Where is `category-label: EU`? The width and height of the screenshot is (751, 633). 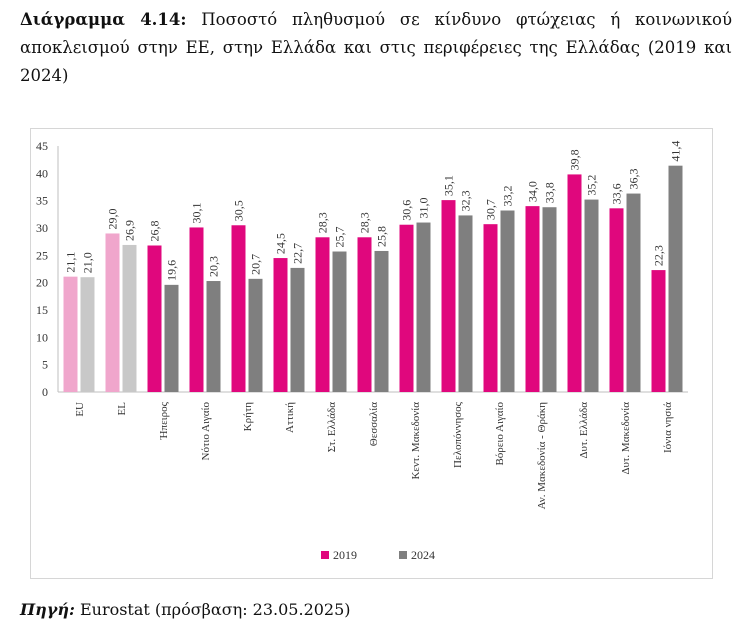 category-label: EU is located at coordinates (80, 409).